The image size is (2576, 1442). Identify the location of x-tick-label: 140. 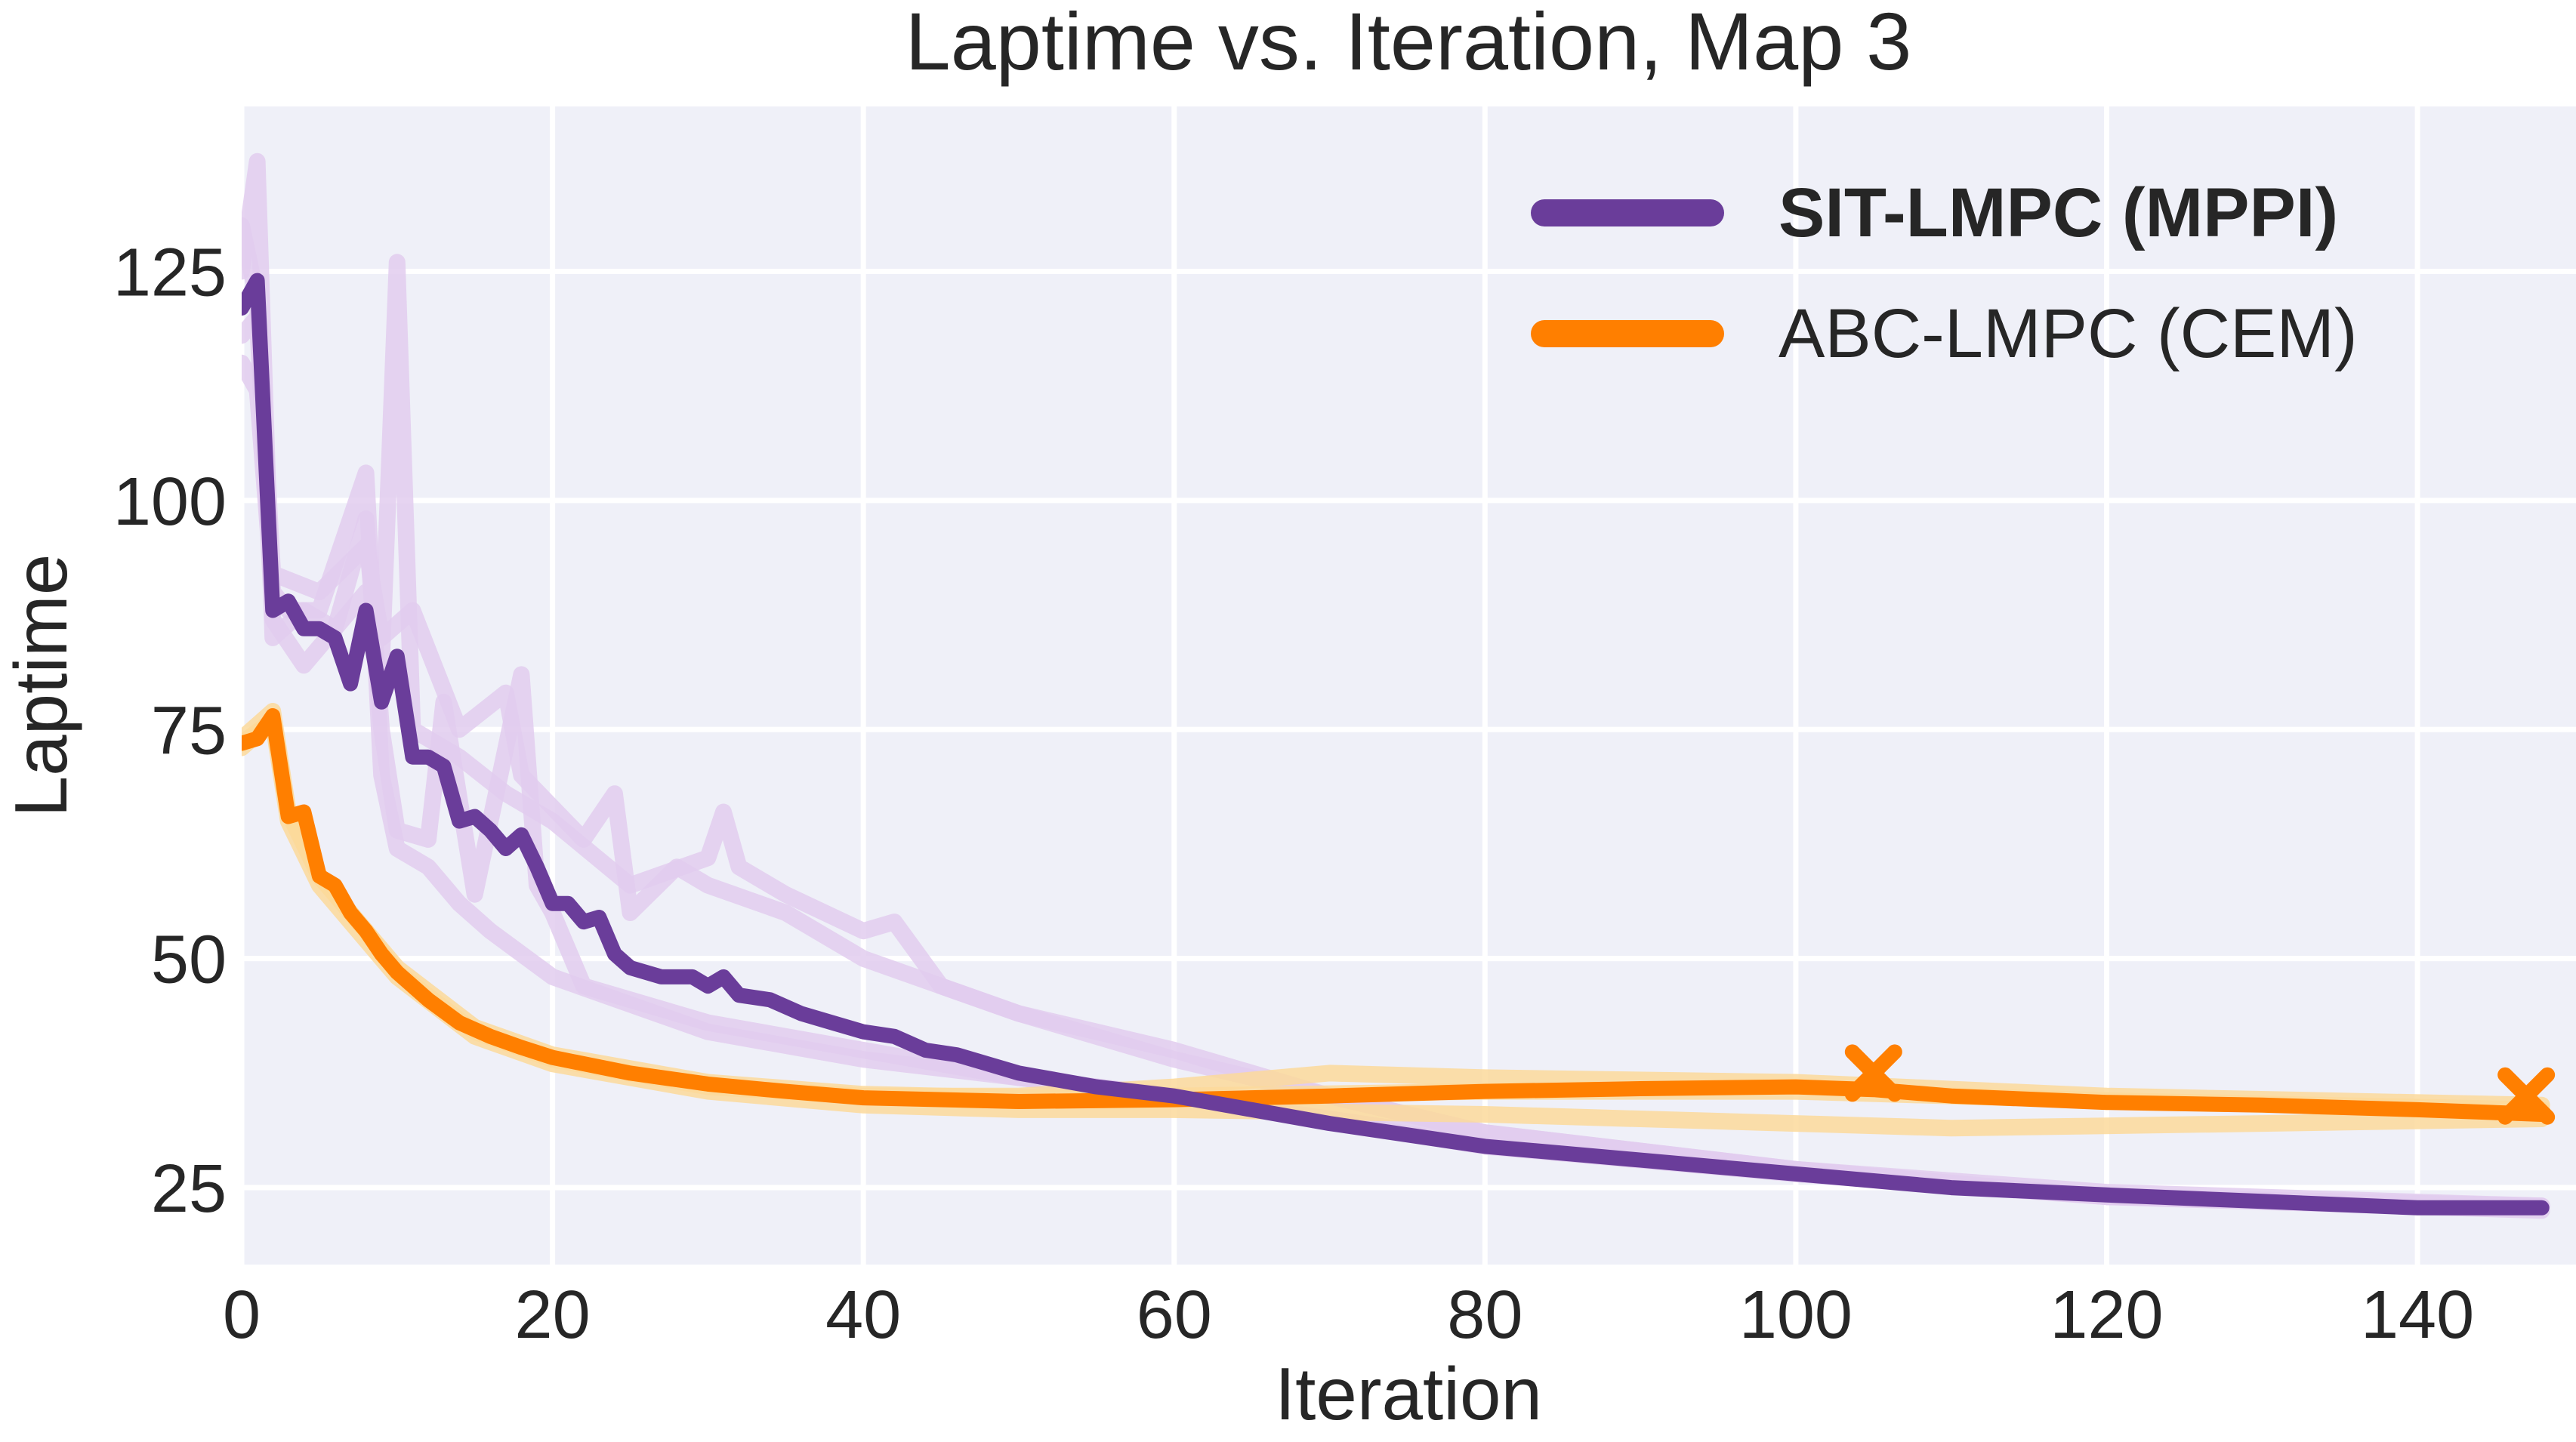
(2417, 1315).